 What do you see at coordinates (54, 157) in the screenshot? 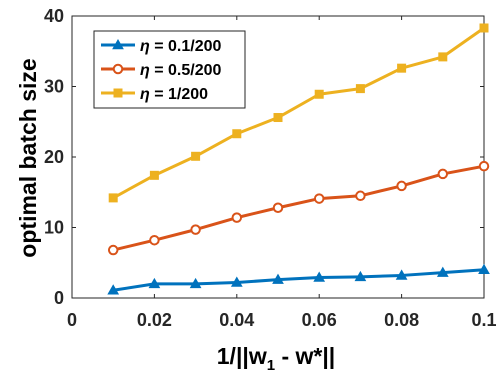
I see `y-tick-label: 20` at bounding box center [54, 157].